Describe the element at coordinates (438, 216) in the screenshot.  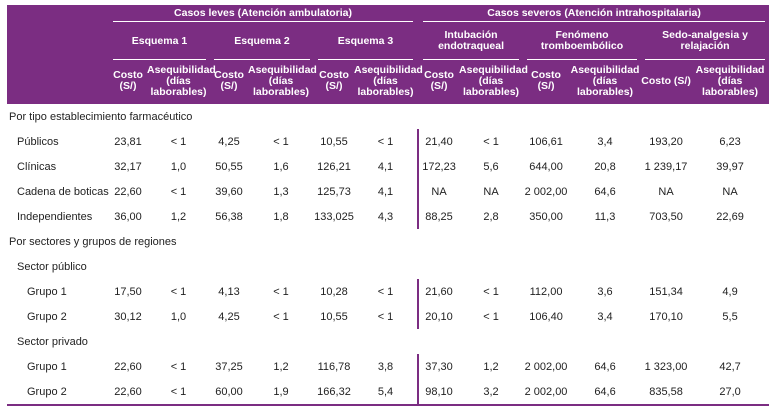
I see `costo-cell: 88,25` at that location.